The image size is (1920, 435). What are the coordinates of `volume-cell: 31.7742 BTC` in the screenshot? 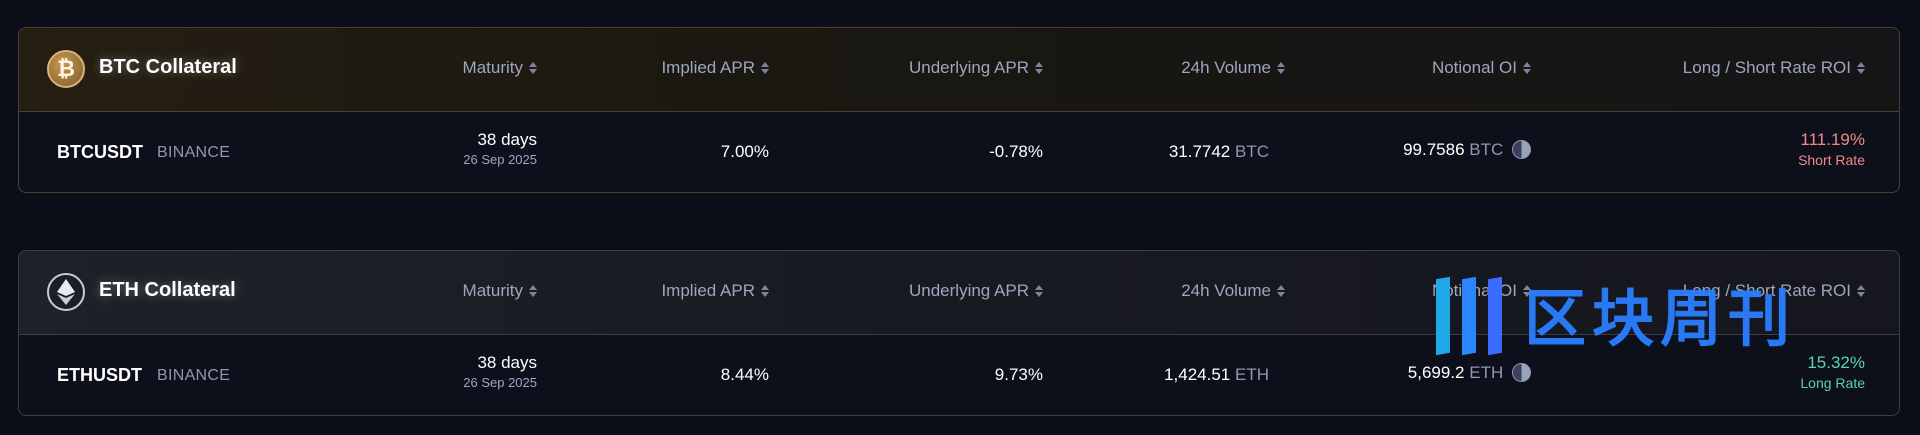 It's located at (1219, 152).